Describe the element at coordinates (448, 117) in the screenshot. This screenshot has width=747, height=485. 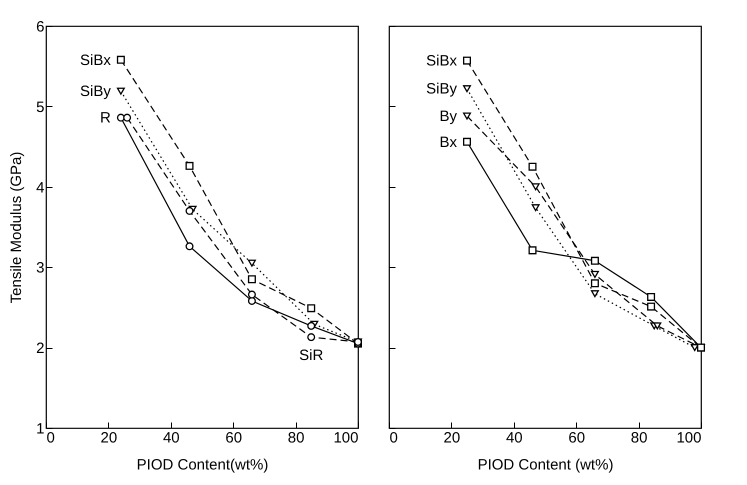
I see `series-label: By` at that location.